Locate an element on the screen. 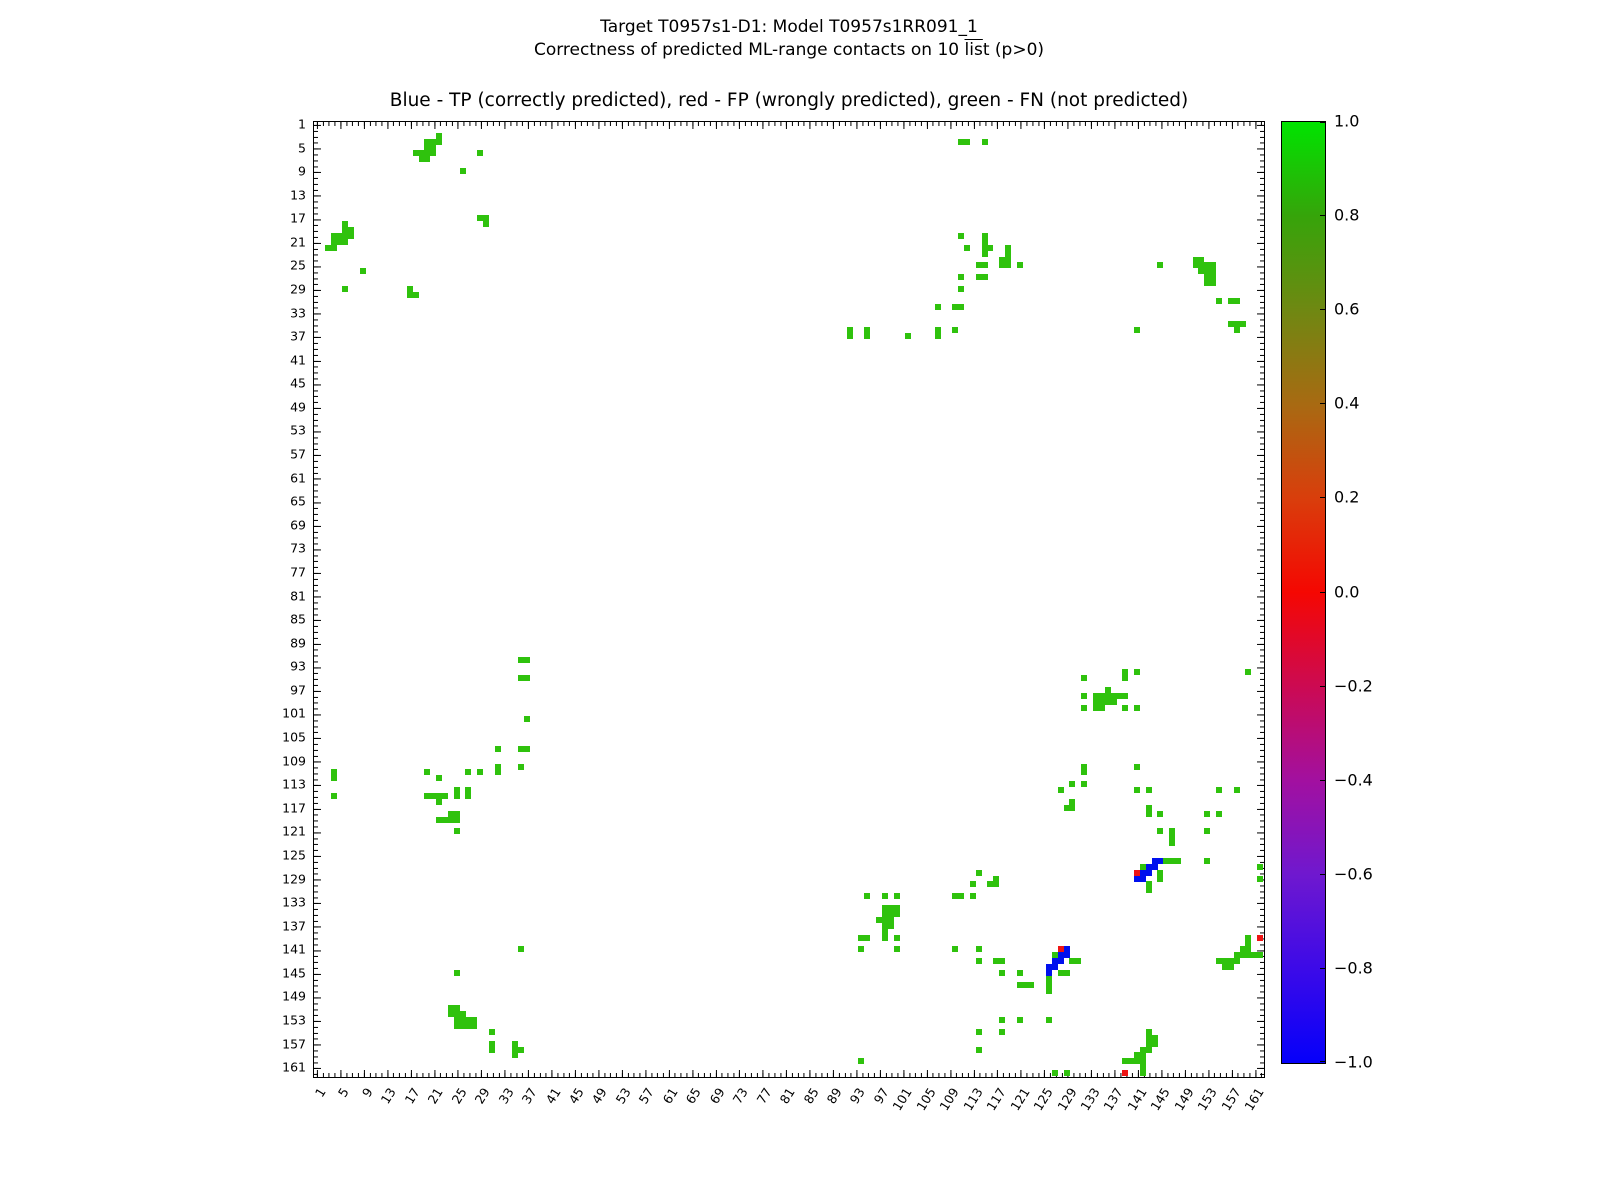 The width and height of the screenshot is (1600, 1200). y-tick-label: 101 is located at coordinates (294, 713).